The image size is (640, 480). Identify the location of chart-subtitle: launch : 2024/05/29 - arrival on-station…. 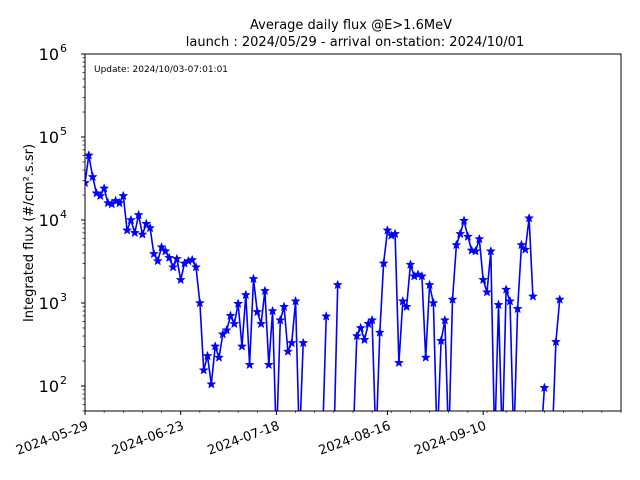
(355, 42).